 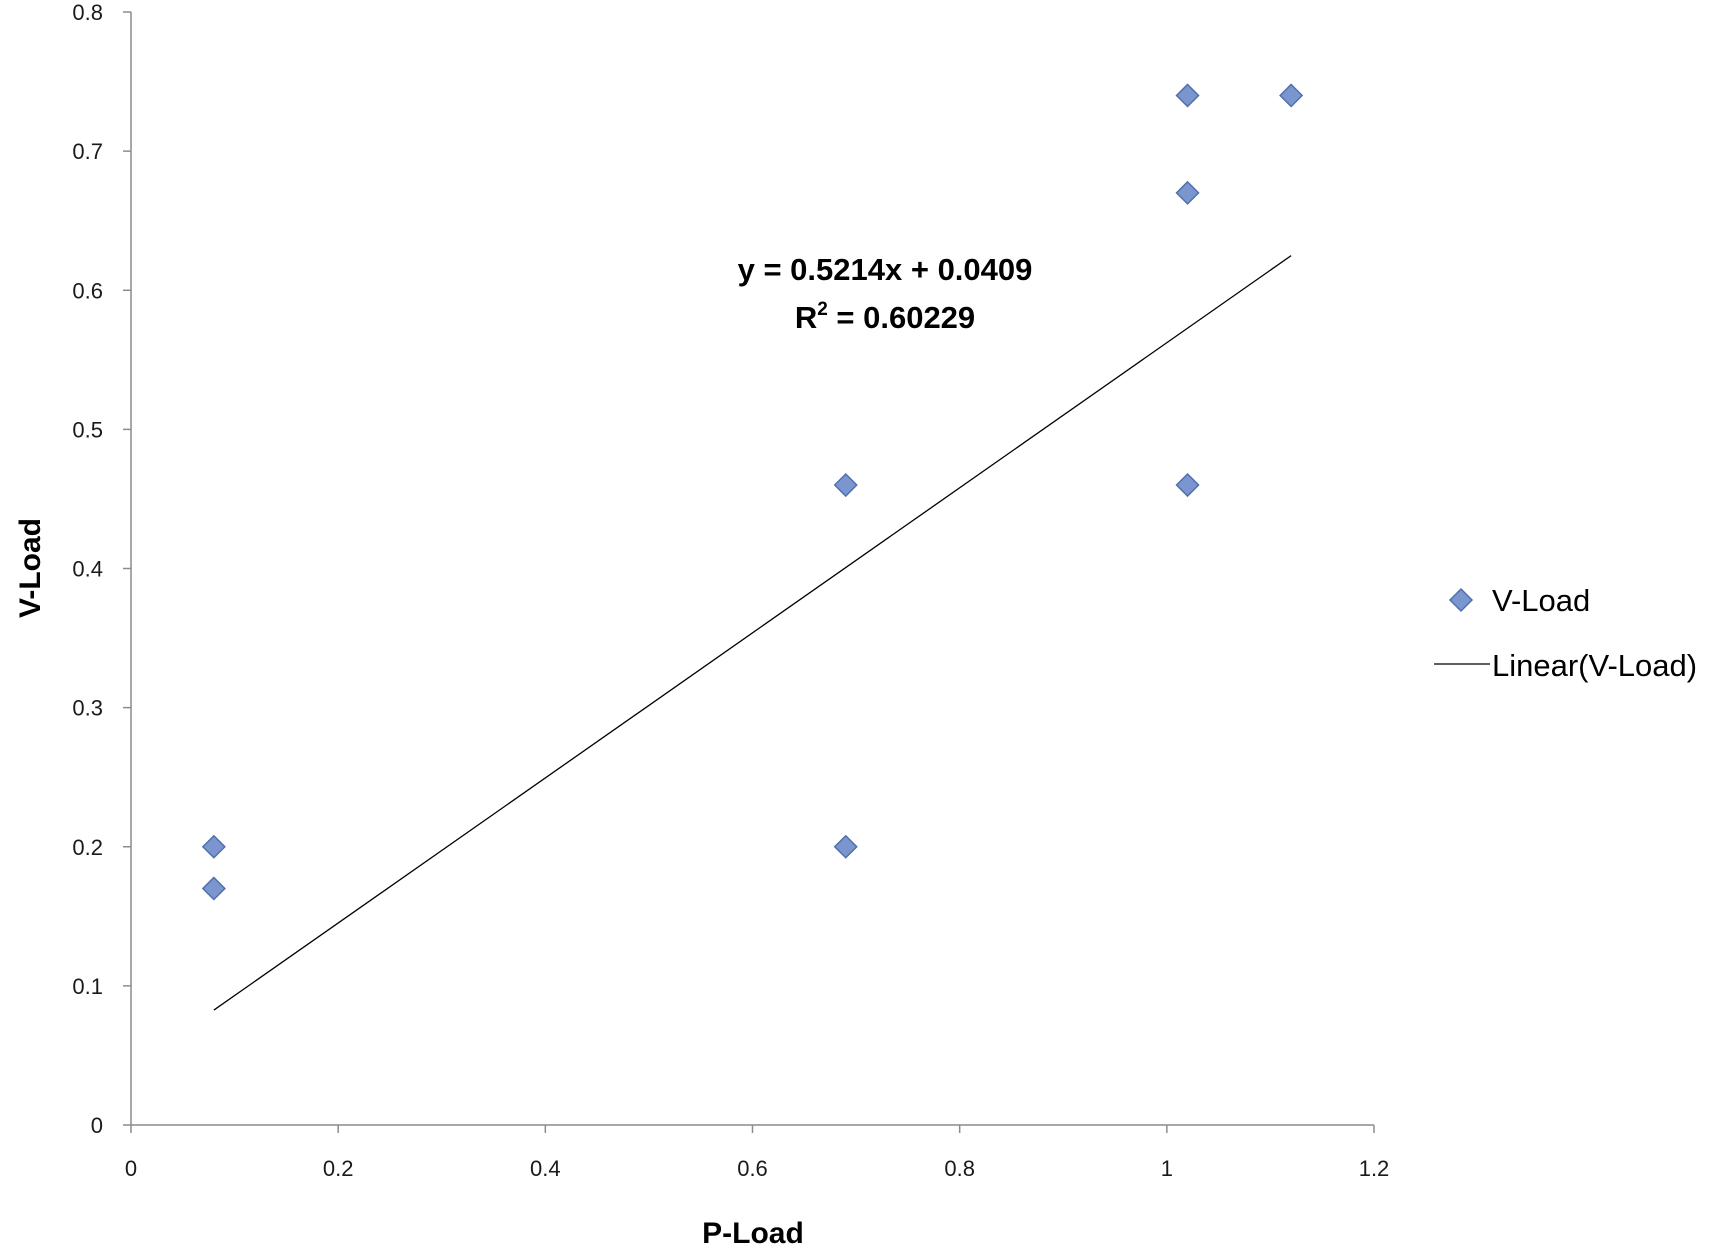 I want to click on y-tick-label: 0.5, so click(x=87, y=429).